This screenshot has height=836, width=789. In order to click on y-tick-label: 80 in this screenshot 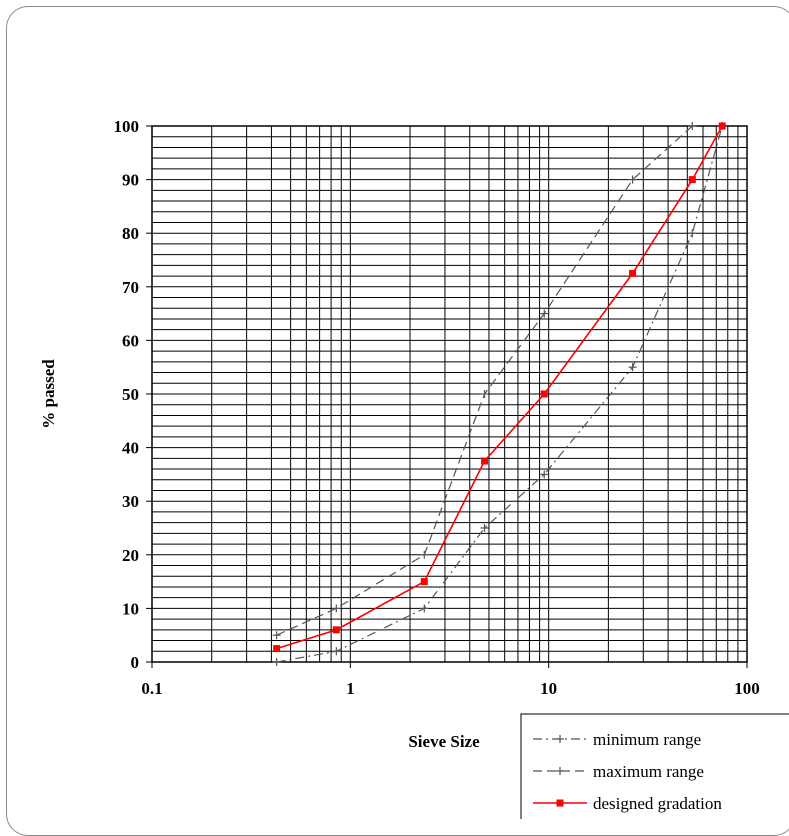, I will do `click(130, 233)`.